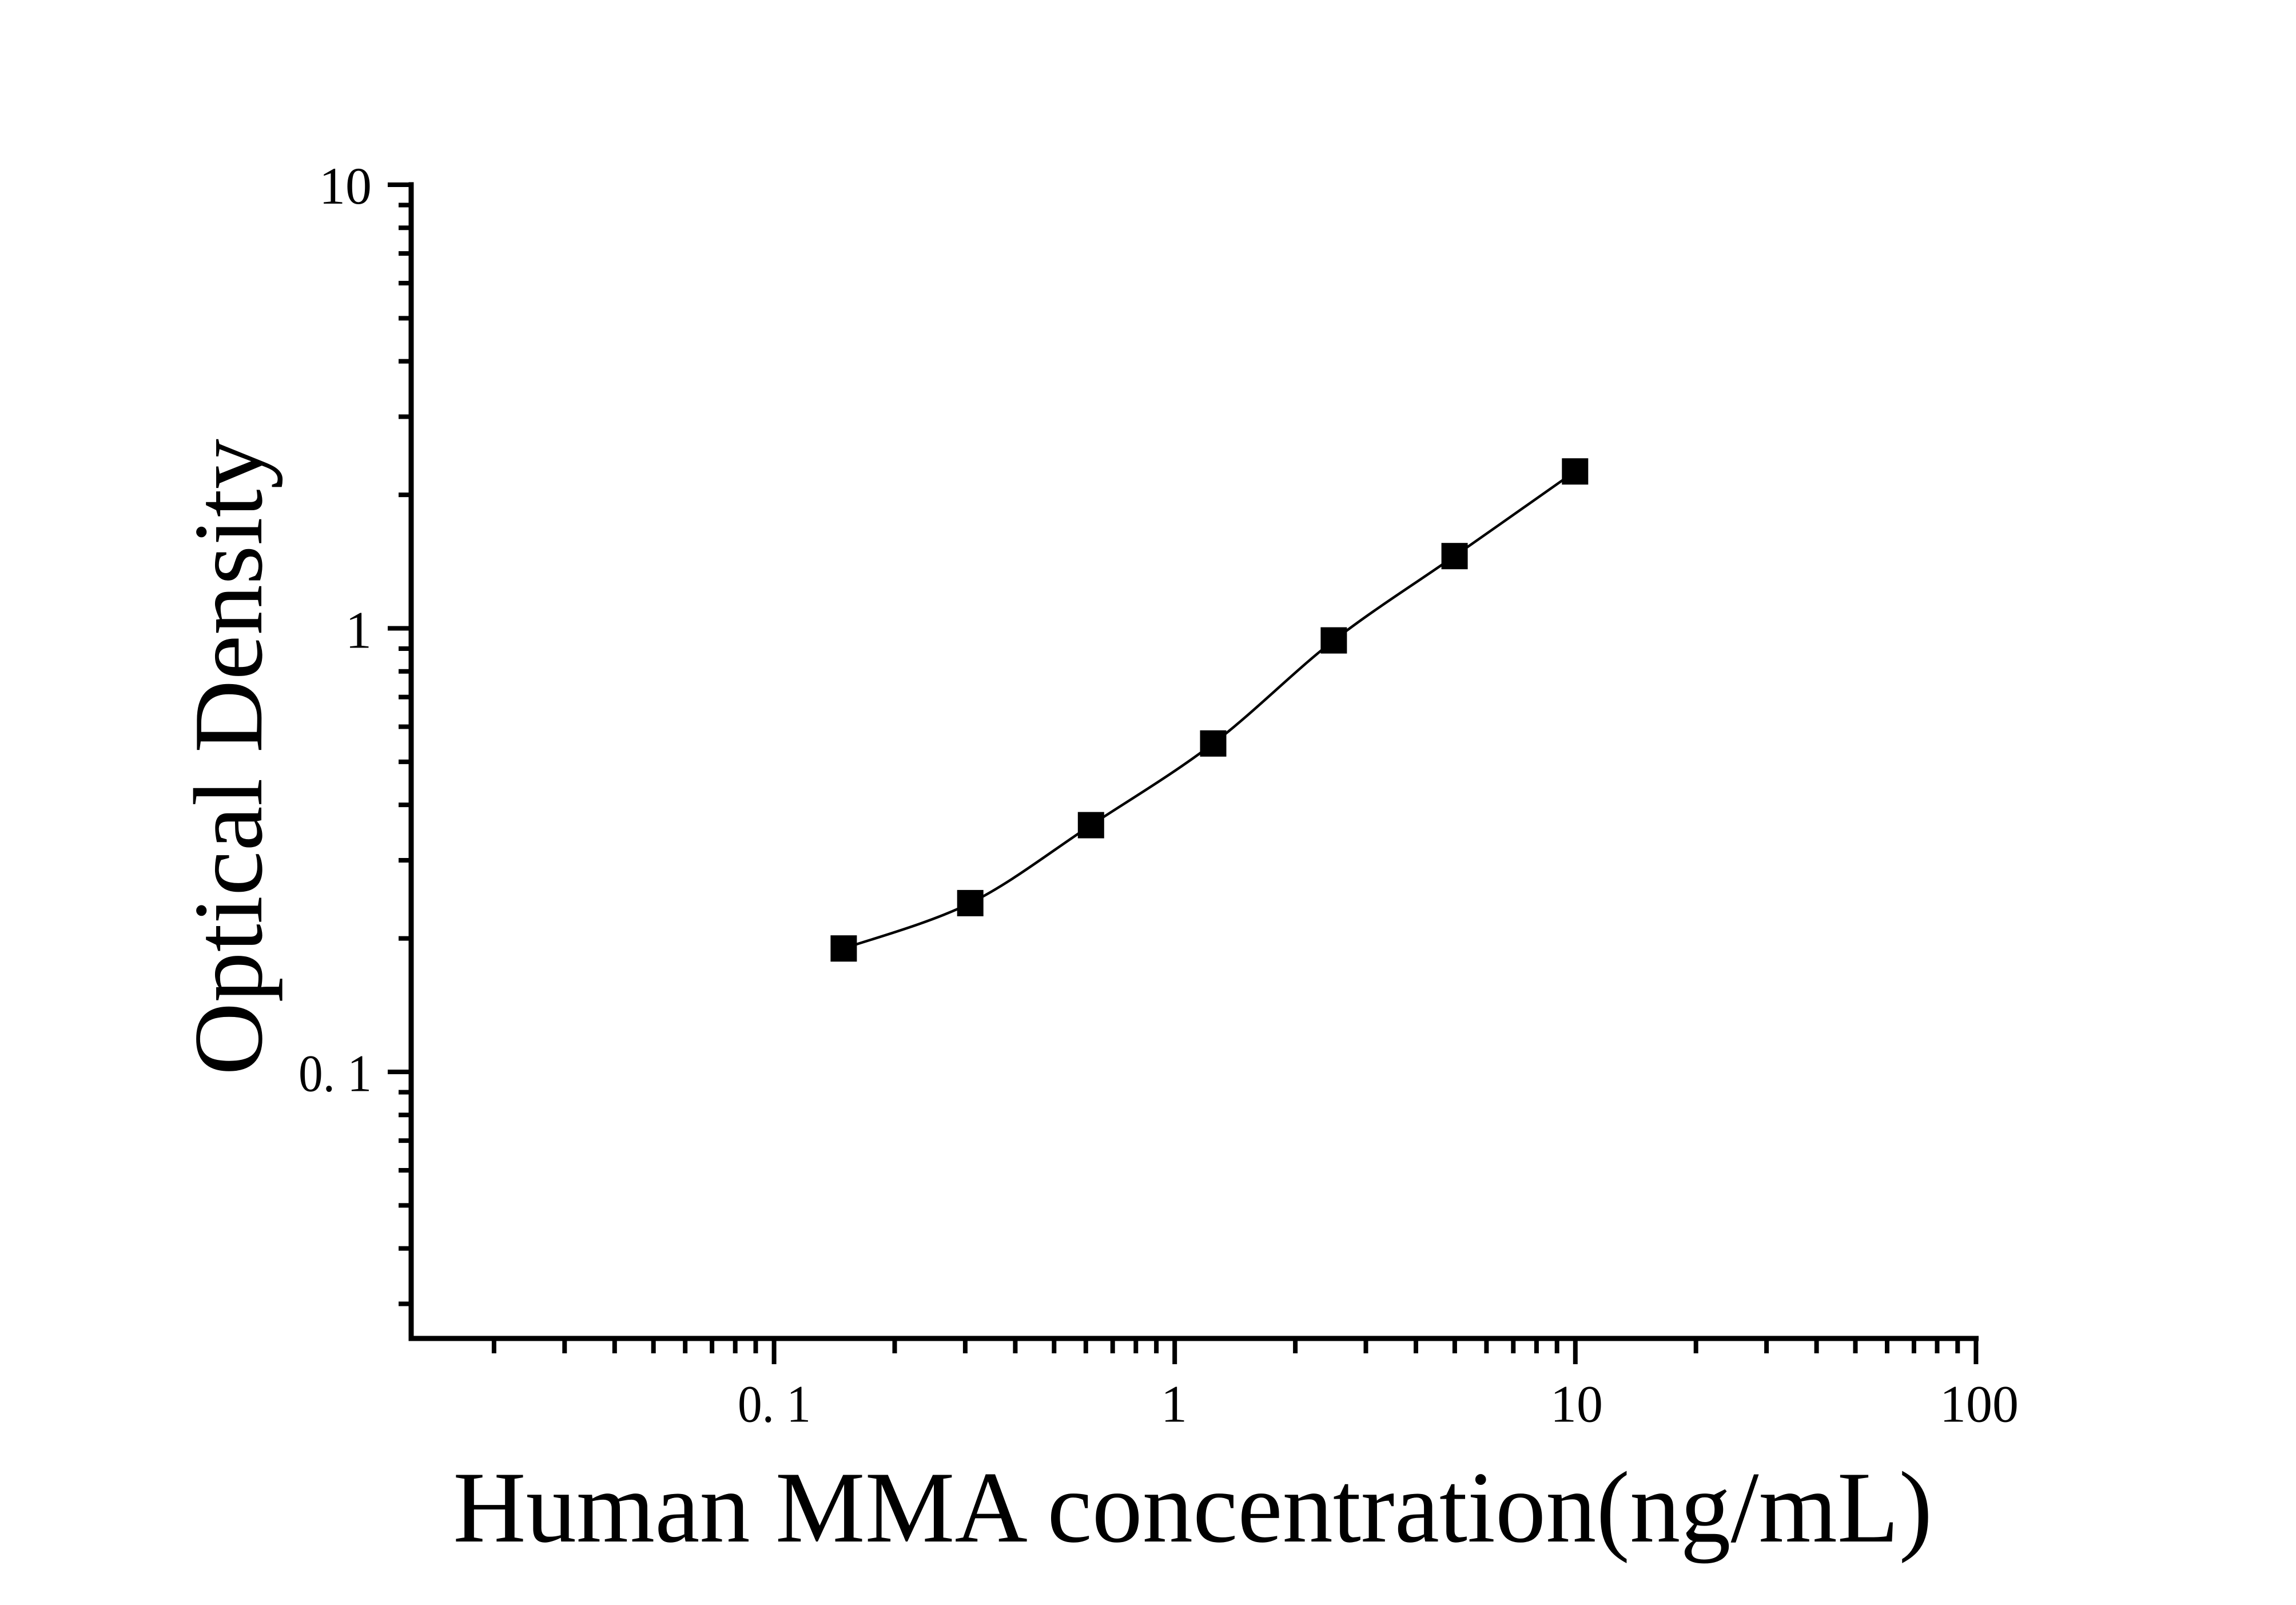  Describe the element at coordinates (1193, 1507) in the screenshot. I see `svg-text: Human MMA concentration(ng/mL)` at that location.